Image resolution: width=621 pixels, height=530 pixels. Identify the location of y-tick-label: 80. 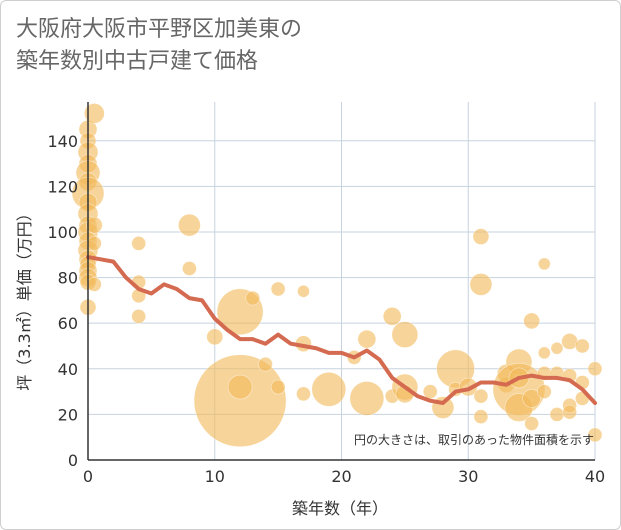
(68, 278).